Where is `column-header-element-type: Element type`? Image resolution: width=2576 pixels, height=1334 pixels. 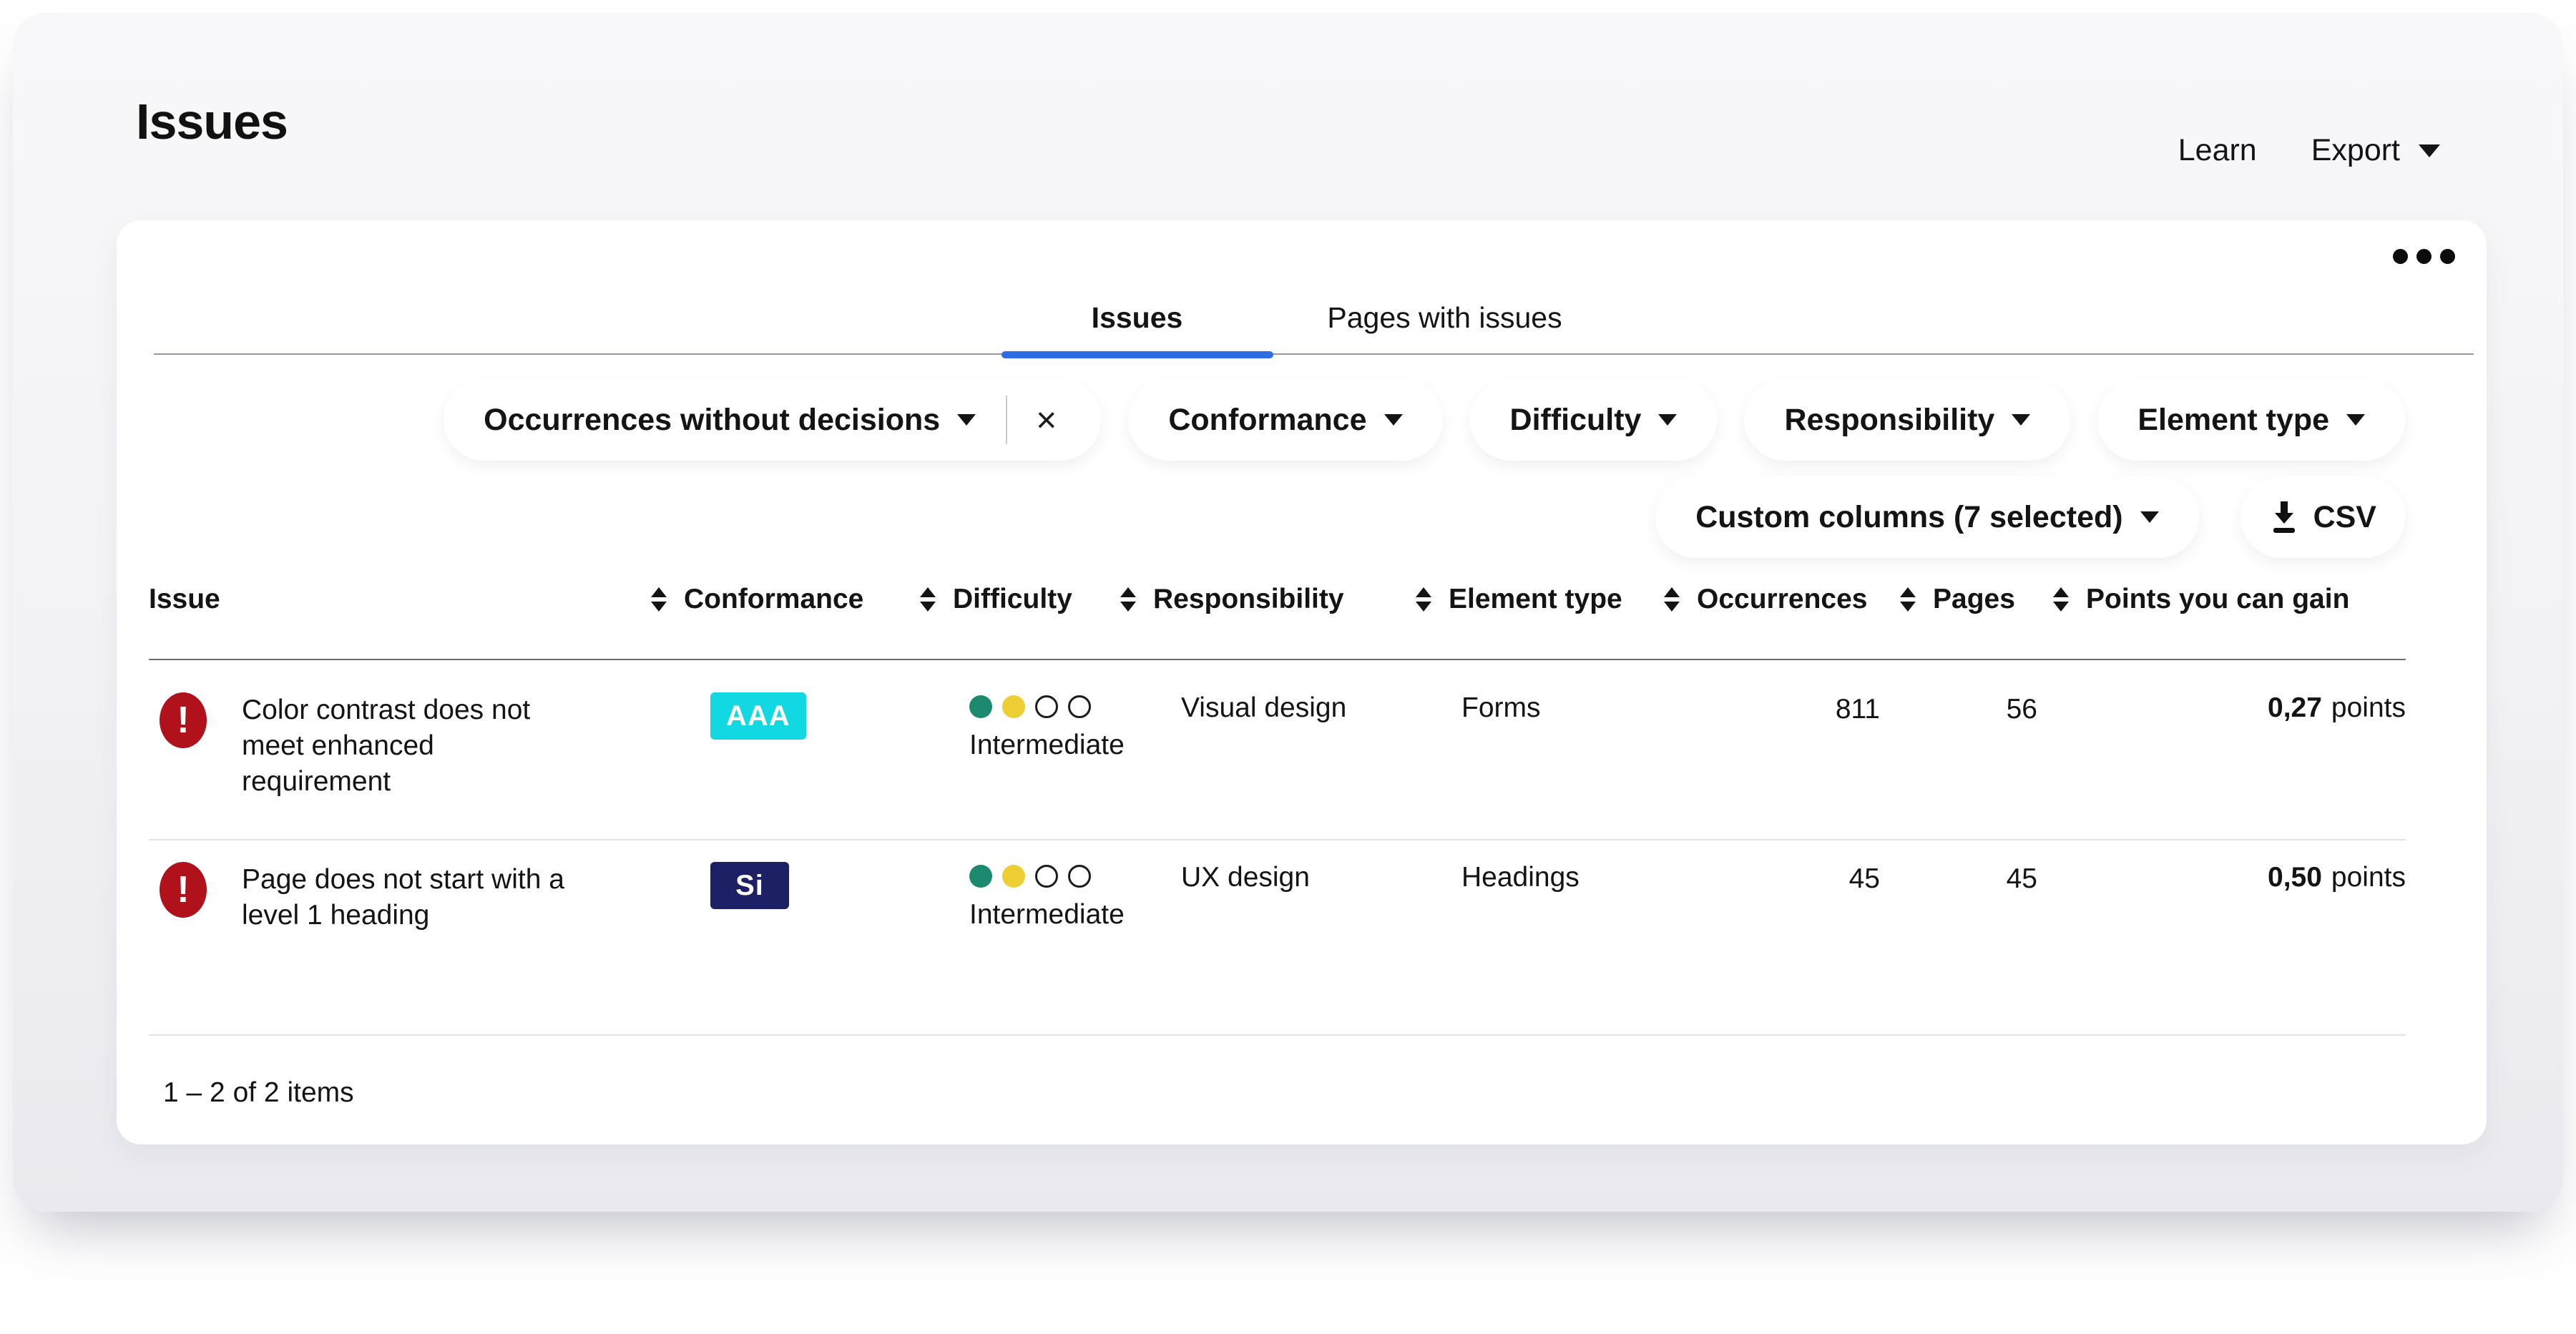 column-header-element-type: Element type is located at coordinates (1532, 599).